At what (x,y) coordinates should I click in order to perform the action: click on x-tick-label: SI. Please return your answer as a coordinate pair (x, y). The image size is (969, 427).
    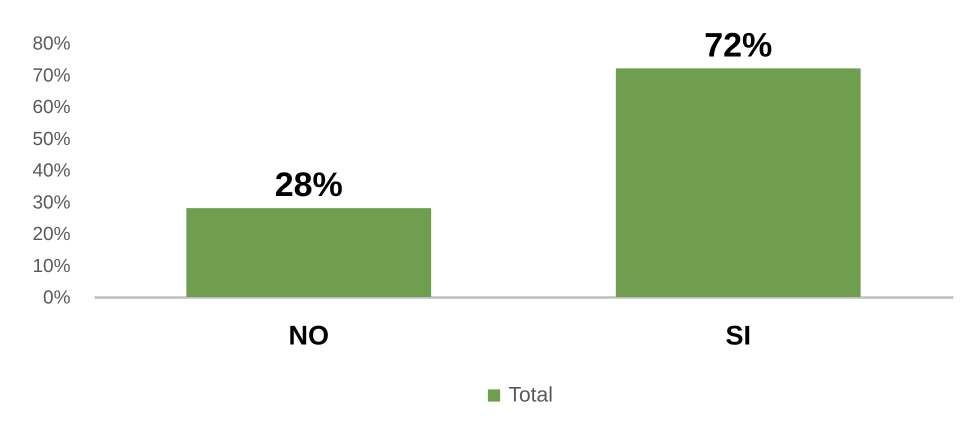
    Looking at the image, I should click on (738, 335).